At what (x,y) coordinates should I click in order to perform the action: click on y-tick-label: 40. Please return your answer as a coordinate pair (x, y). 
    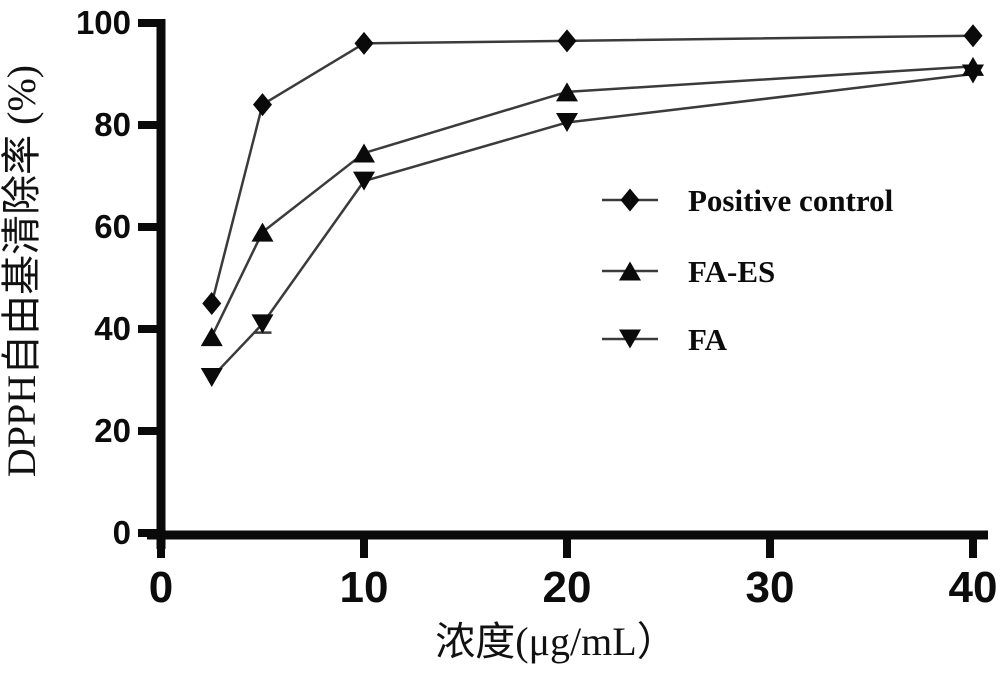
    Looking at the image, I should click on (112, 328).